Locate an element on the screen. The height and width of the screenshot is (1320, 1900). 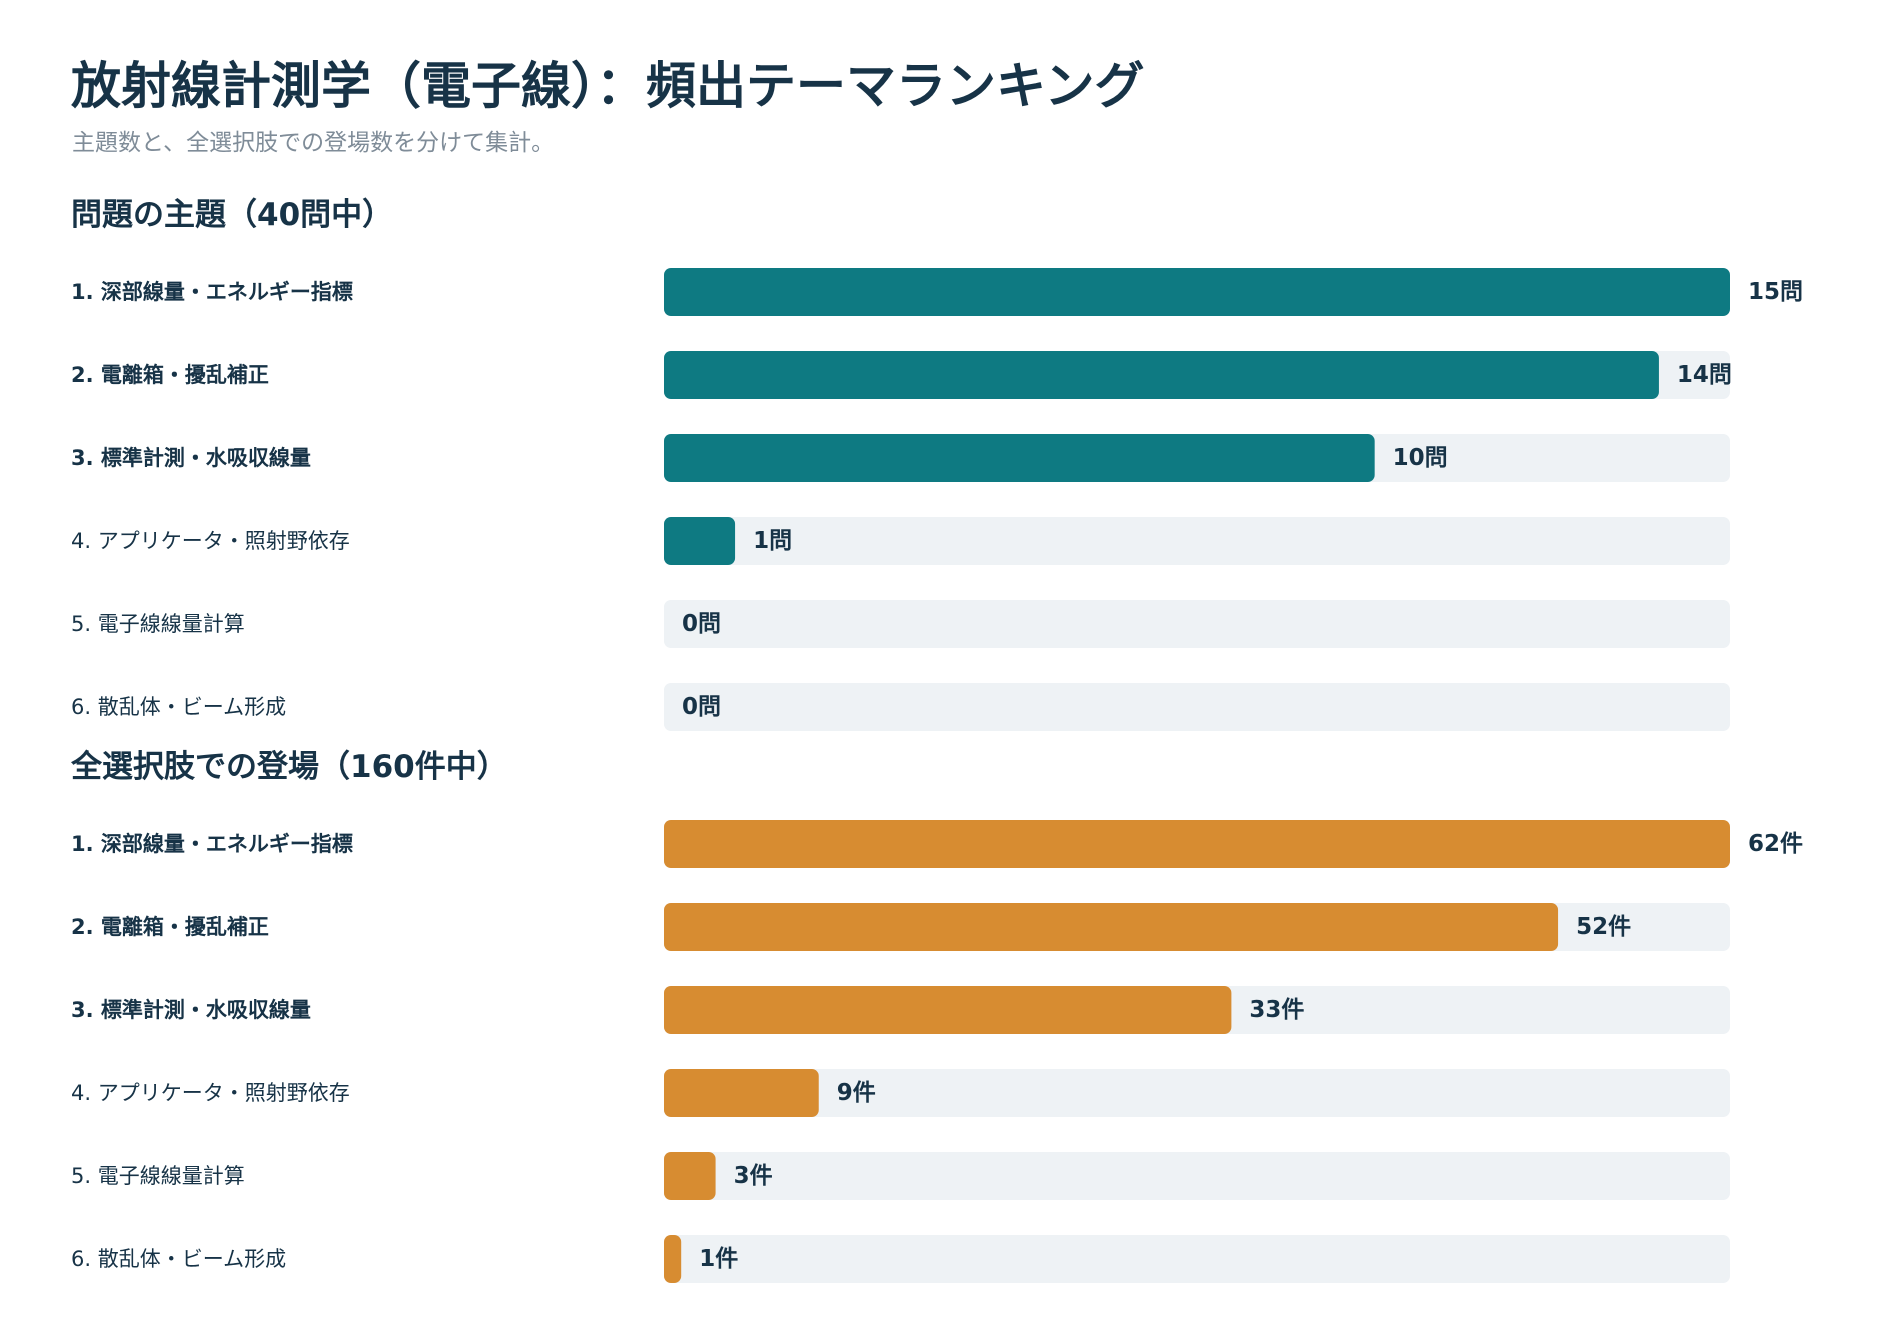
value-label: 14問 is located at coordinates (1704, 375).